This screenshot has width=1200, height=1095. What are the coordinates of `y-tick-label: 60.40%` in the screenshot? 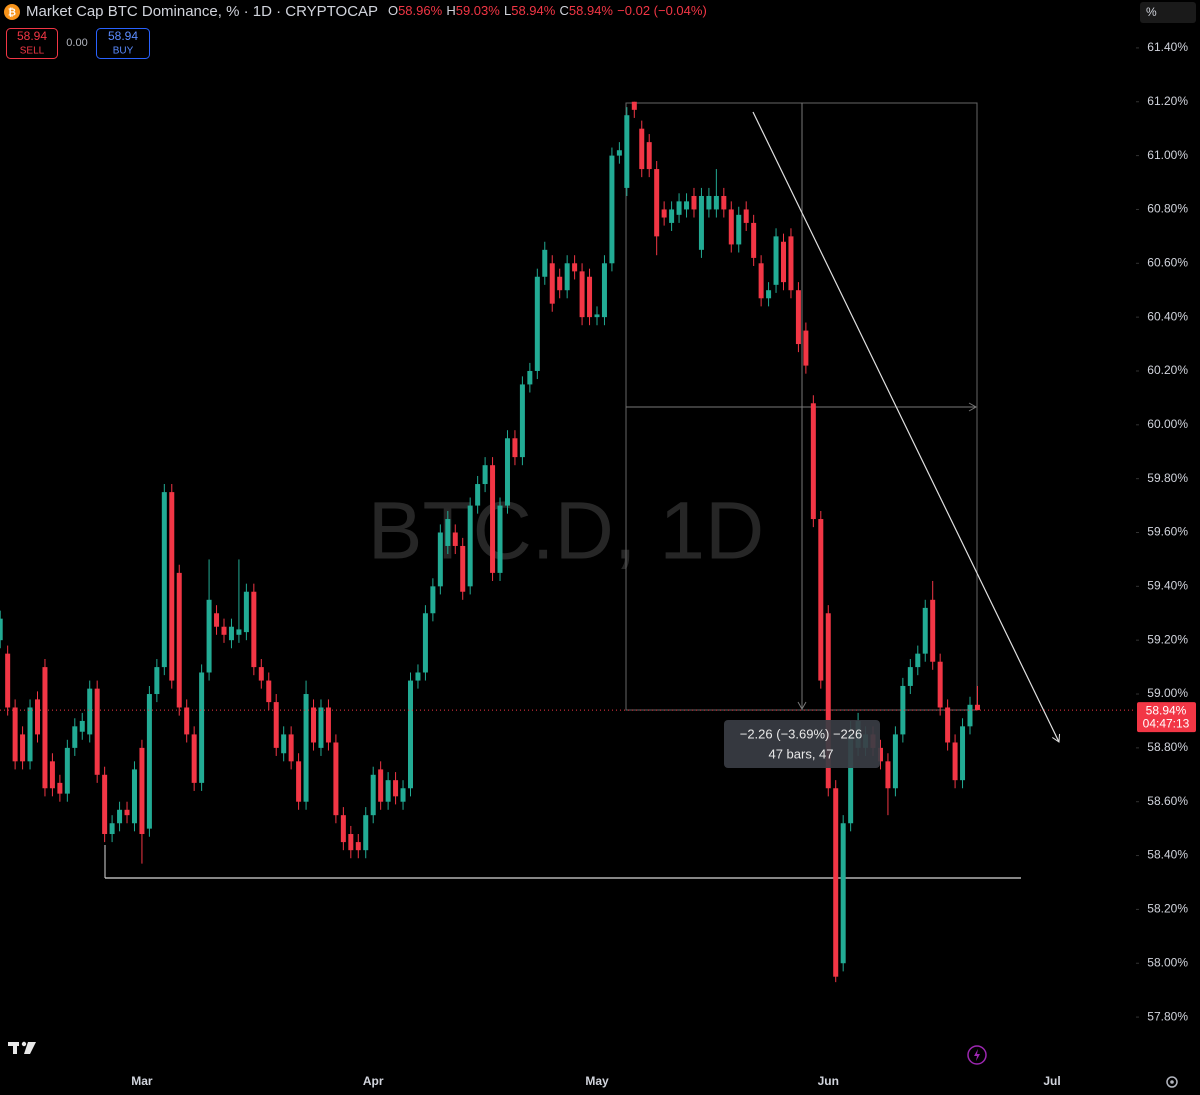 It's located at (1167, 316).